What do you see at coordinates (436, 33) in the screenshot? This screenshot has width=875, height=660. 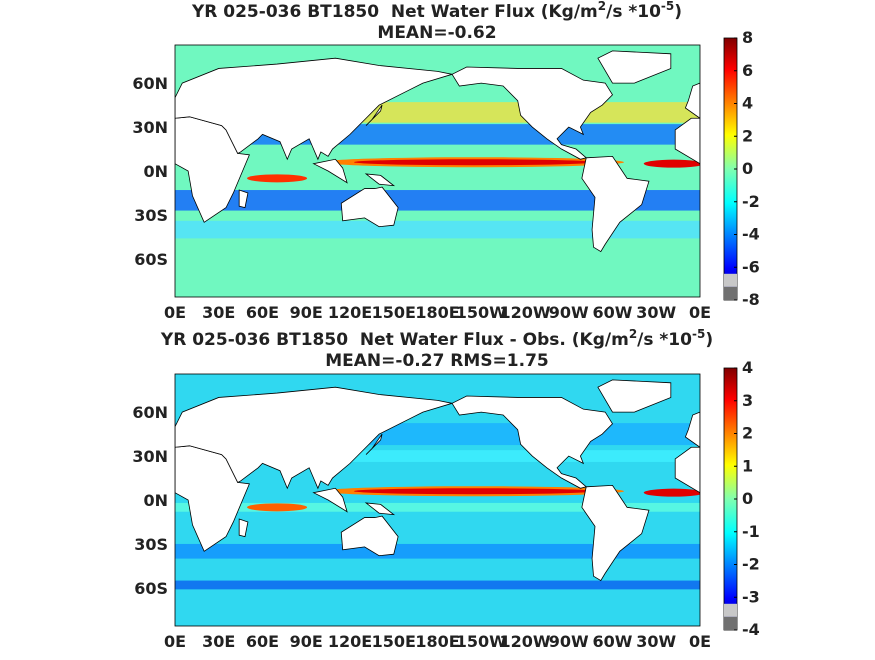 I see `panel-subtitle: MEAN=-0.62` at bounding box center [436, 33].